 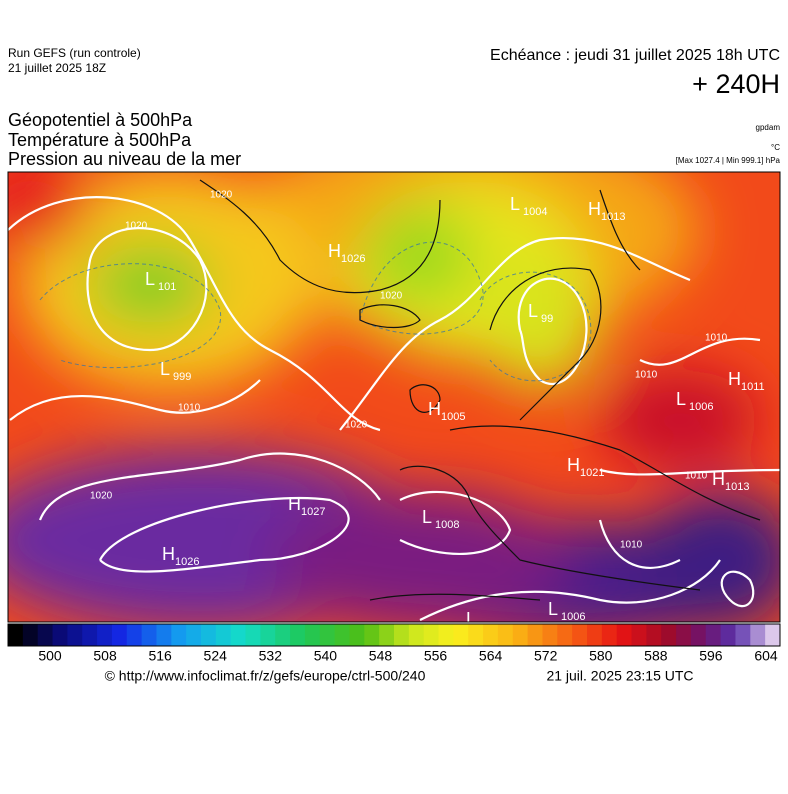 What do you see at coordinates (656, 656) in the screenshot?
I see `colorbar-tick-label: 588` at bounding box center [656, 656].